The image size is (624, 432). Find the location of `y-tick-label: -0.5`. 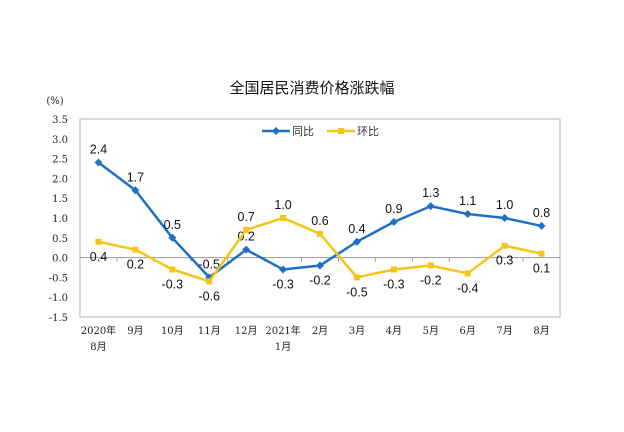

y-tick-label: -0.5 is located at coordinates (58, 278).